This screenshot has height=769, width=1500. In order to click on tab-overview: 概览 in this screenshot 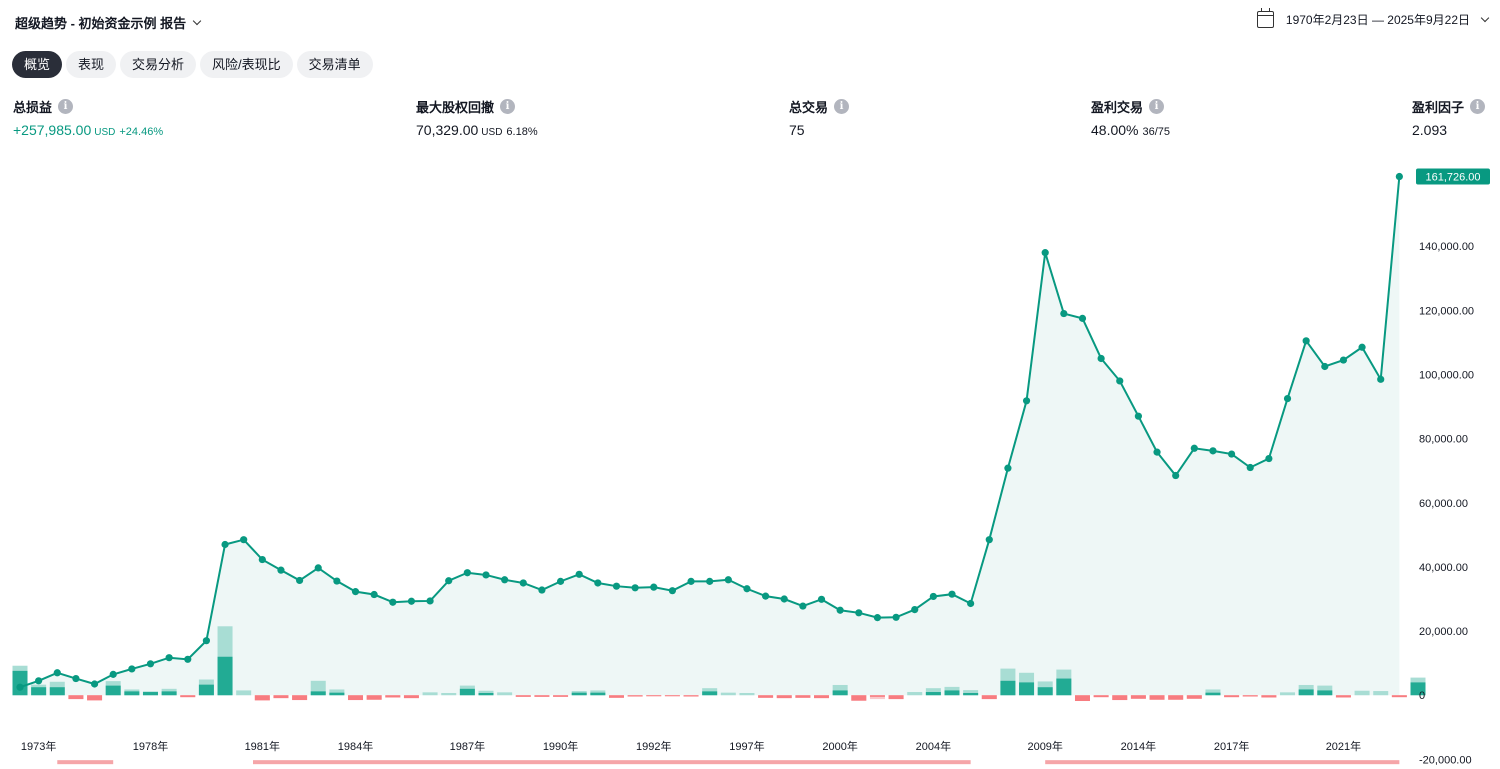, I will do `click(37, 64)`.